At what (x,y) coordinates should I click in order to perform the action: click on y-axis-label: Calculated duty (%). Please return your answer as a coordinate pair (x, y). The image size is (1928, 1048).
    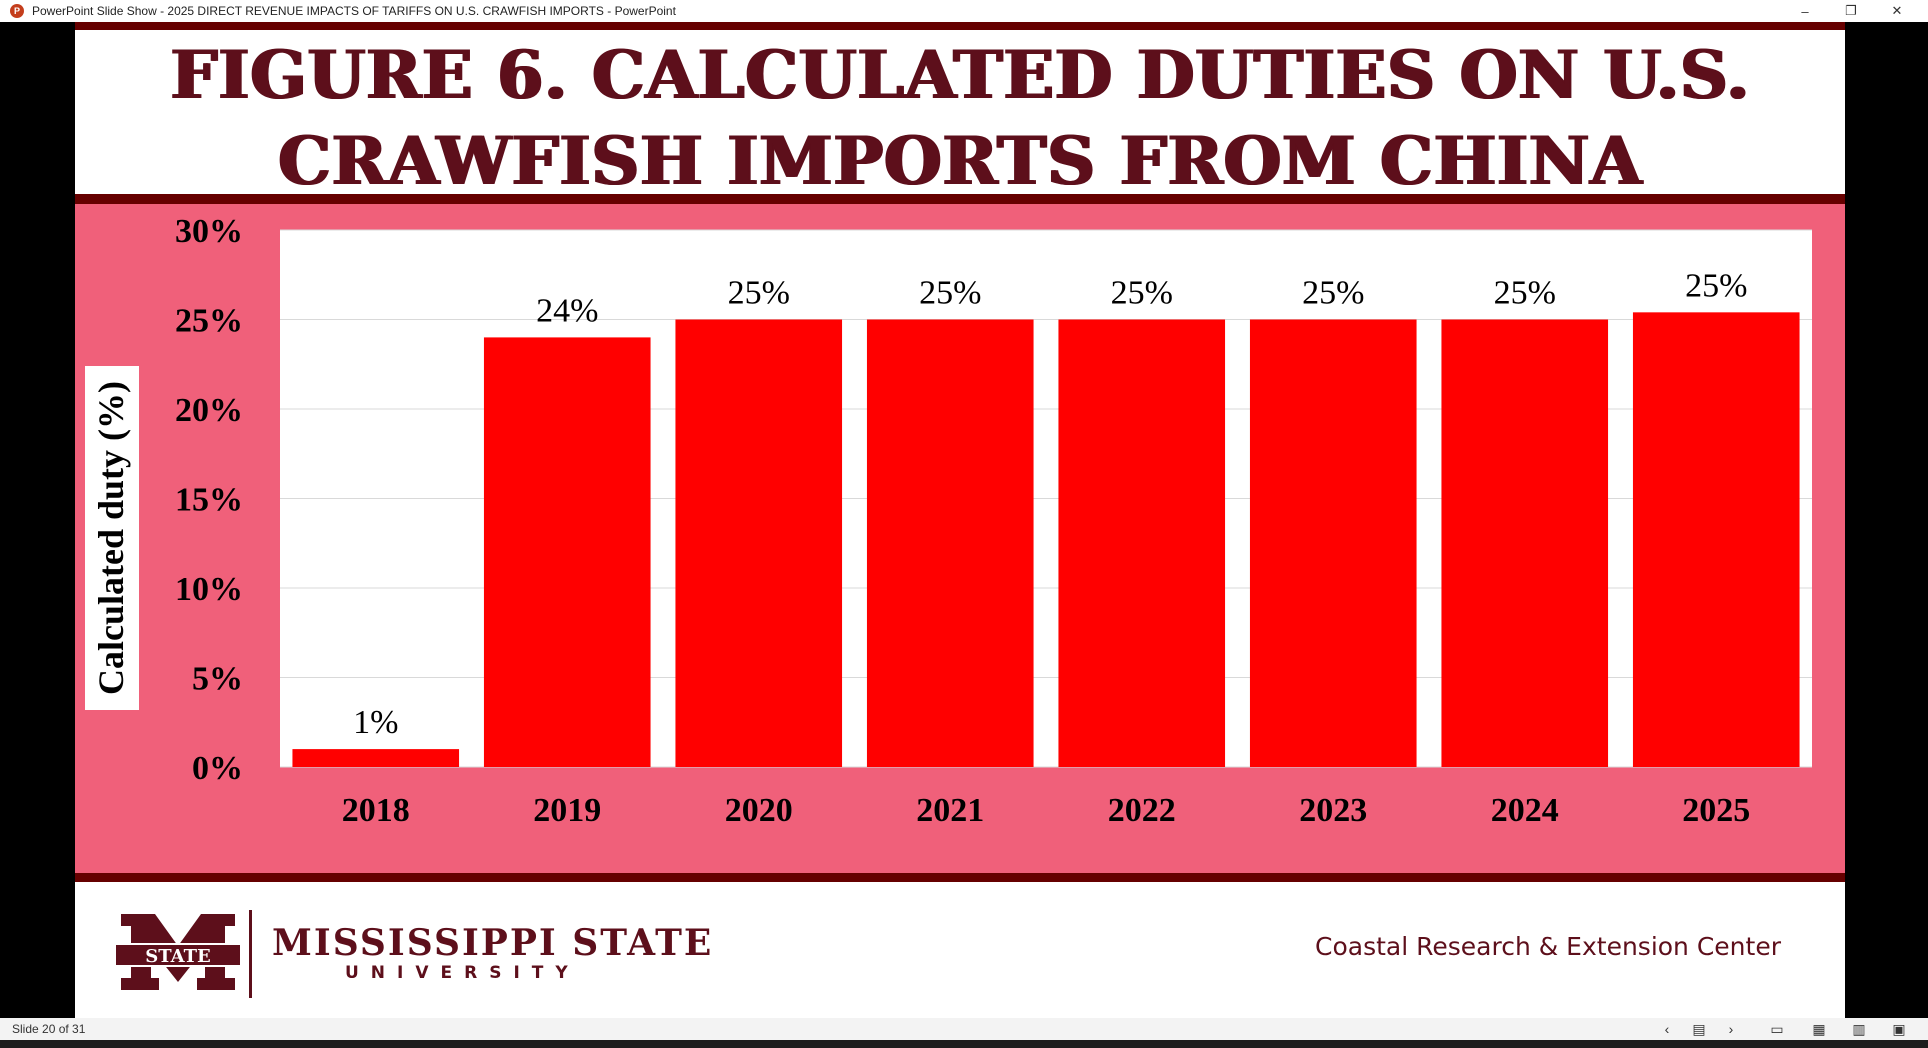
    Looking at the image, I should click on (111, 538).